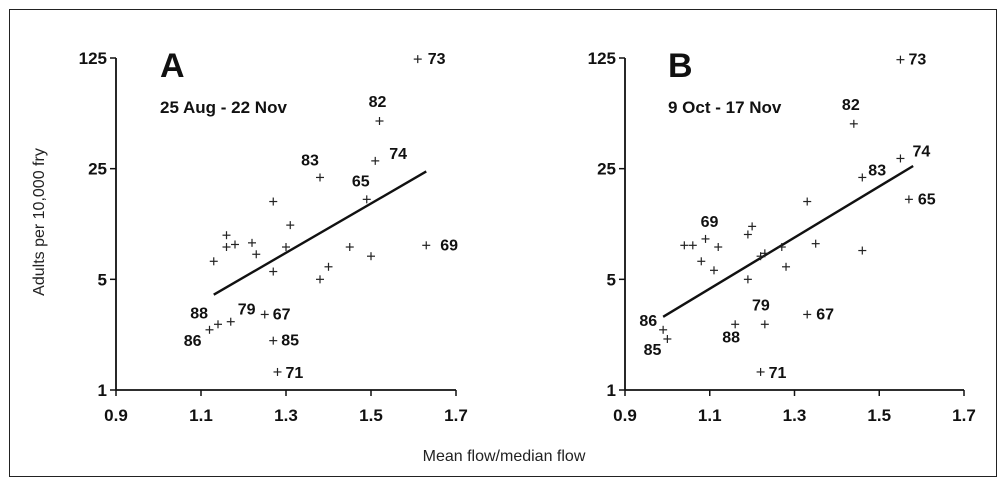 The width and height of the screenshot is (1008, 486). What do you see at coordinates (223, 107) in the screenshot?
I see `panel-subtitle: 25 Aug - 22 Nov` at bounding box center [223, 107].